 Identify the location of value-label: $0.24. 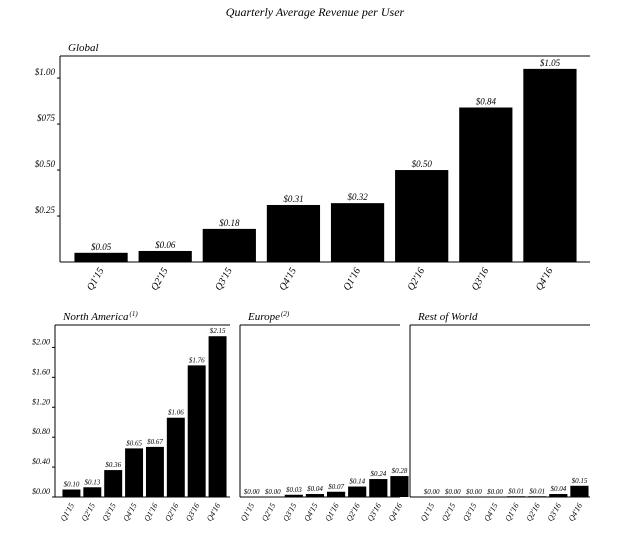
(378, 474).